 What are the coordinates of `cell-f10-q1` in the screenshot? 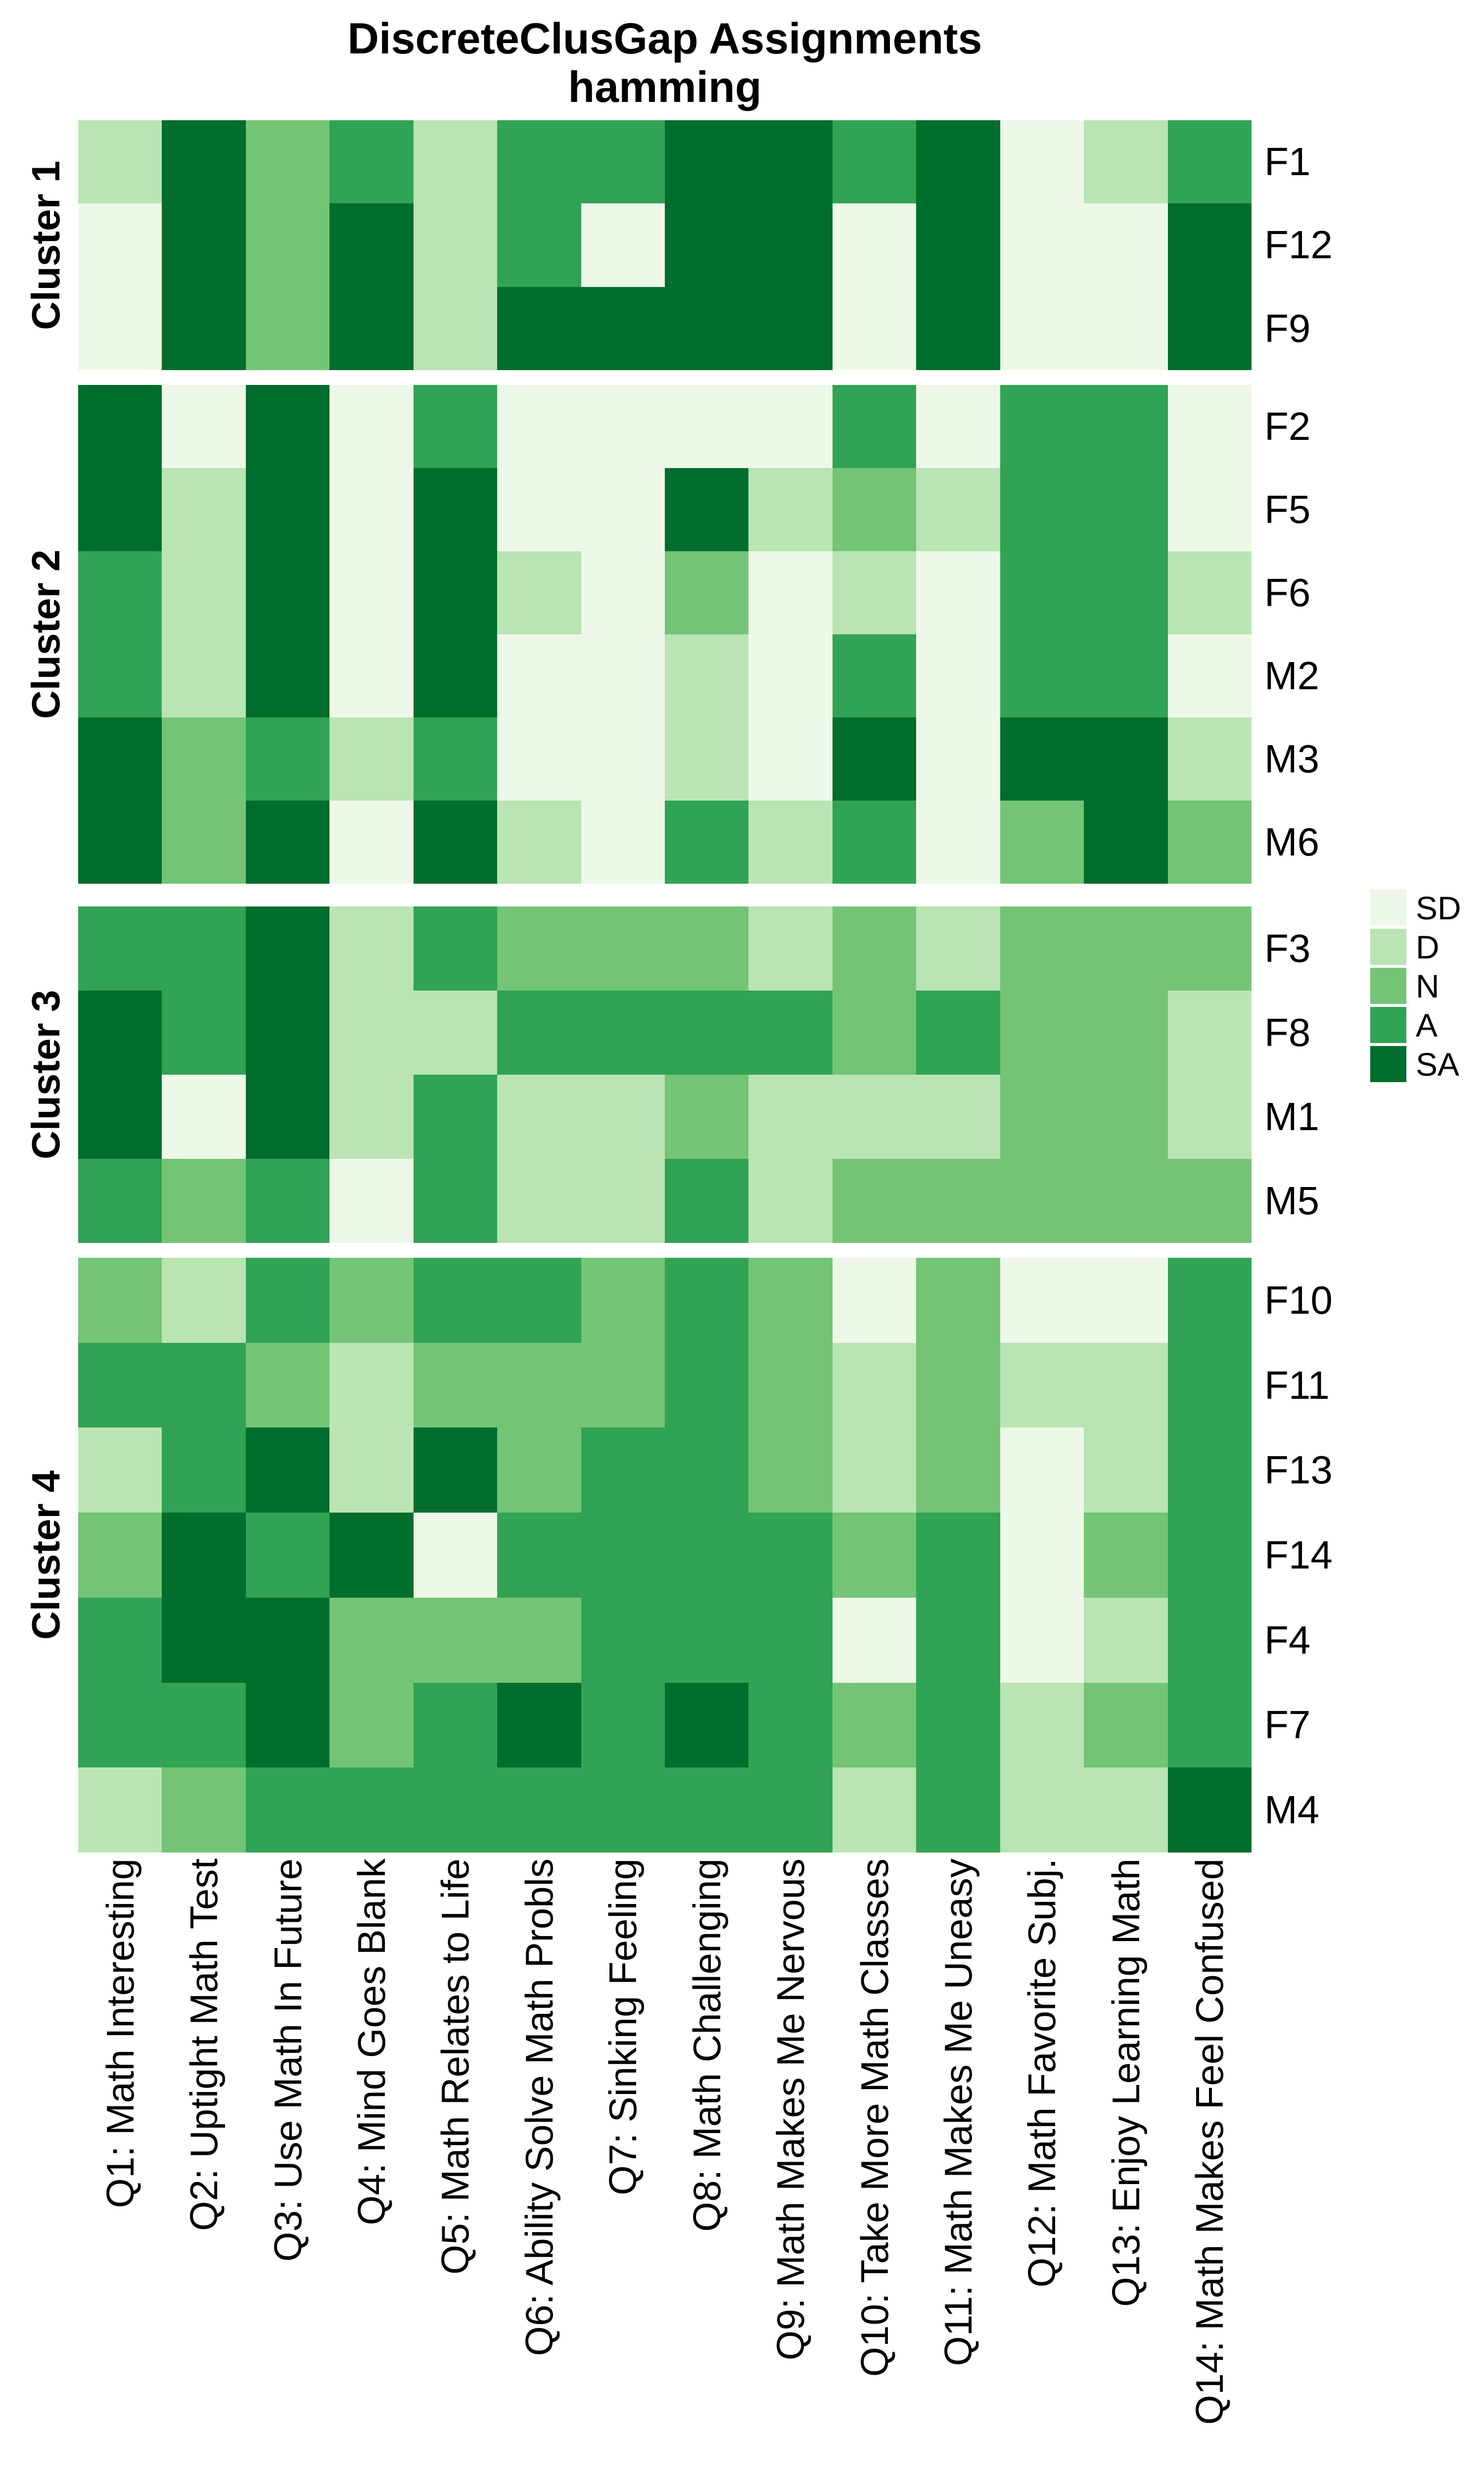 It's located at (120, 1300).